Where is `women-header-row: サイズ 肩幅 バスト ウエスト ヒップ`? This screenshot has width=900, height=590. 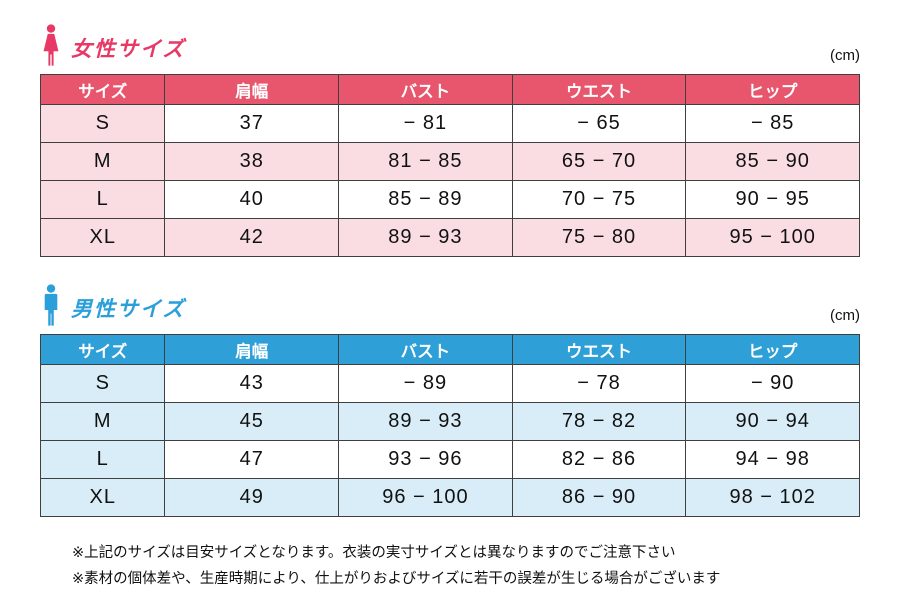
women-header-row: サイズ 肩幅 バスト ウエスト ヒップ is located at coordinates (449, 89).